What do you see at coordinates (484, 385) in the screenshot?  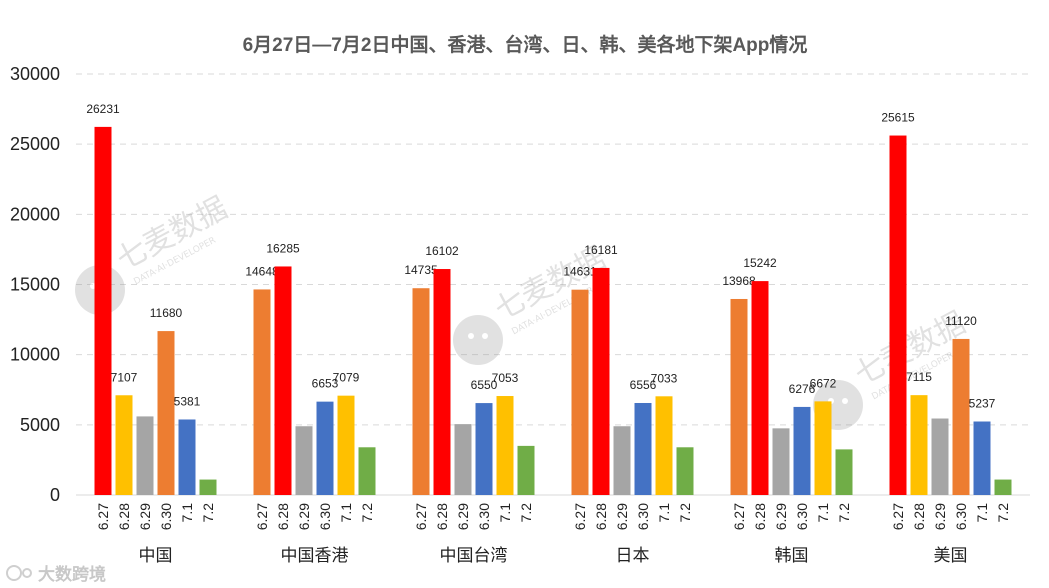 I see `data-label: 6550` at bounding box center [484, 385].